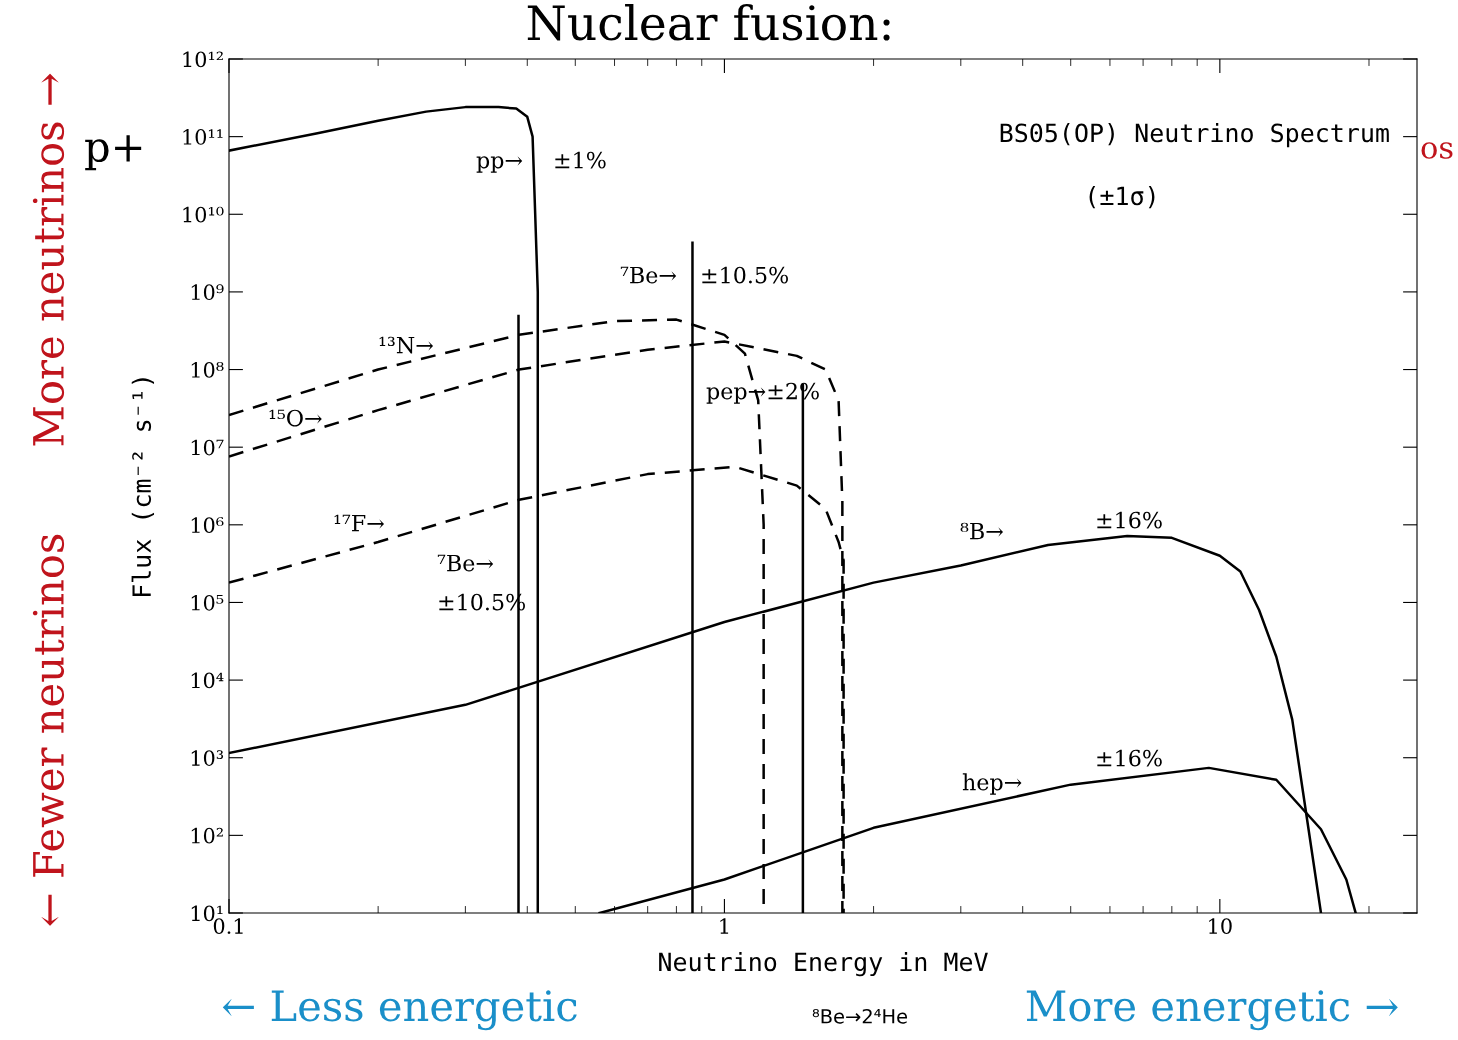 This screenshot has width=1458, height=1040. Describe the element at coordinates (1122, 197) in the screenshot. I see `annotation: (±1σ)` at that location.